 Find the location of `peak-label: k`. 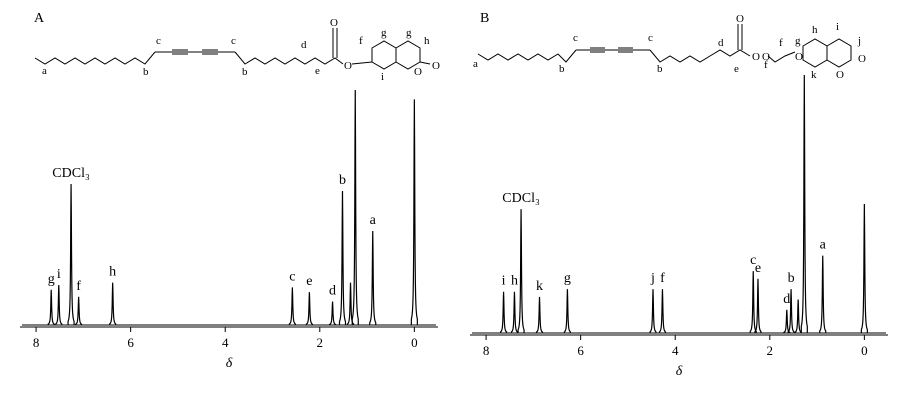

peak-label: k is located at coordinates (539, 286).